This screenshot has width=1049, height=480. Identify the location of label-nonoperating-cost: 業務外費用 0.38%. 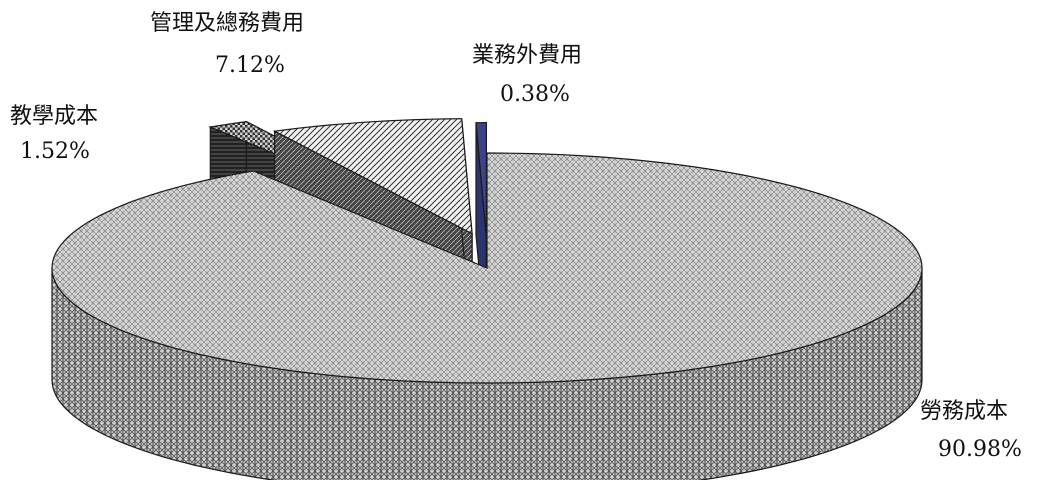
(527, 75).